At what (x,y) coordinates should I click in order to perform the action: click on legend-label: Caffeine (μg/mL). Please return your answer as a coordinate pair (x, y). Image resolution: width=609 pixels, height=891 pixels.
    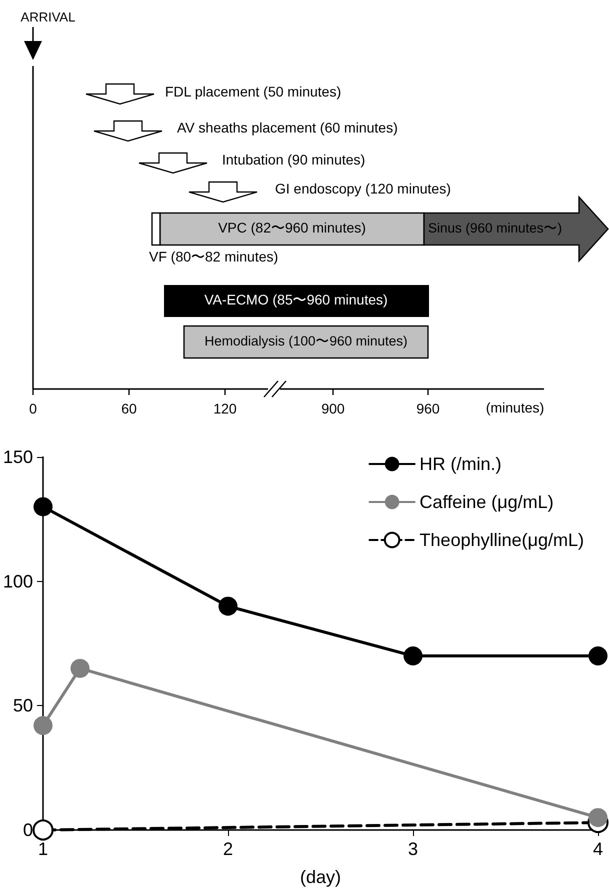
    Looking at the image, I should click on (487, 502).